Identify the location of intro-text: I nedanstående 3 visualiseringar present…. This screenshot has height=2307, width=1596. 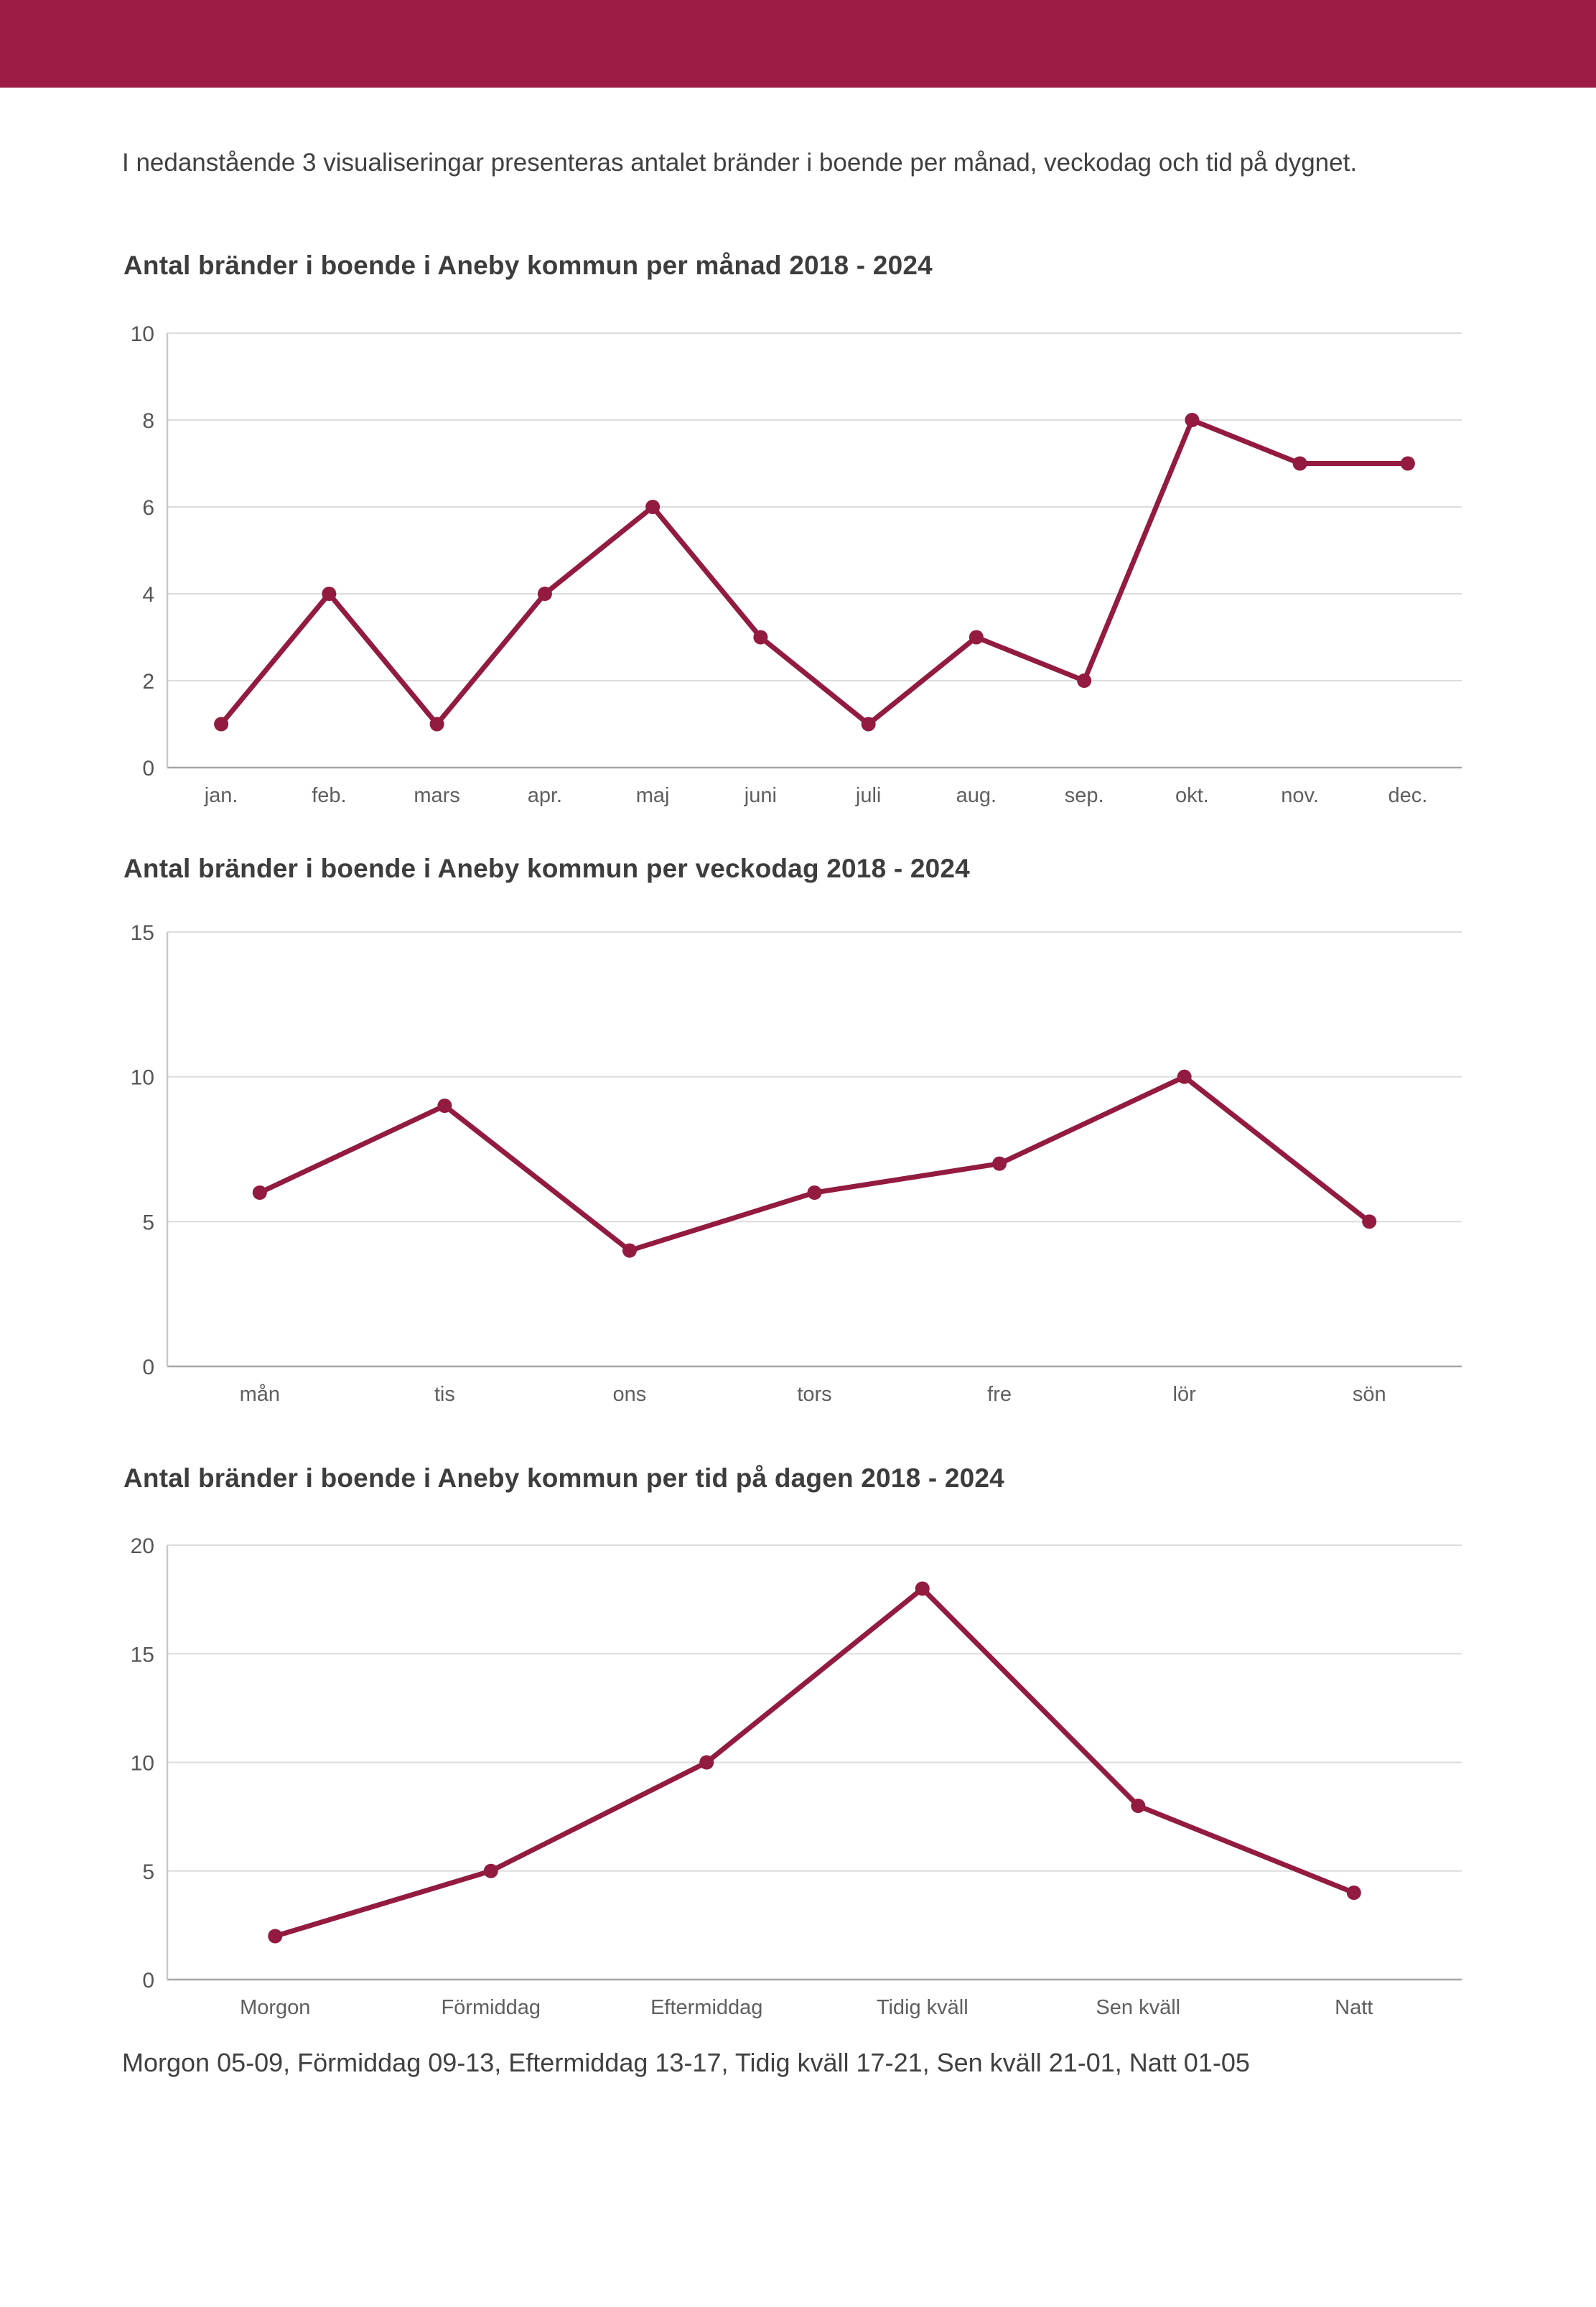
(740, 163).